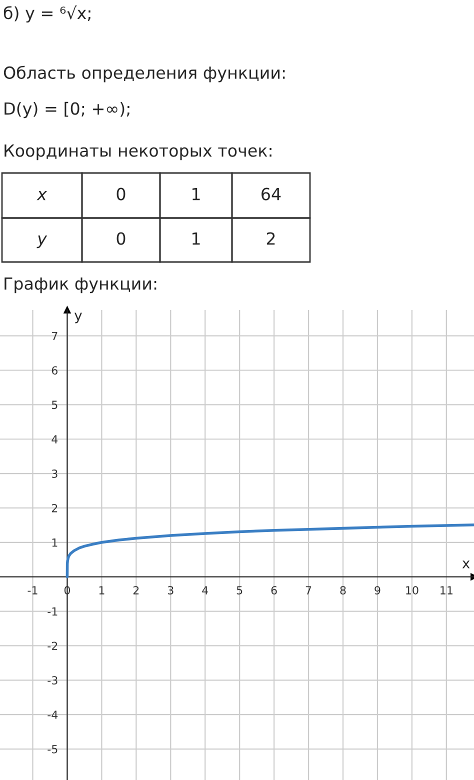  I want to click on x-tick-label: 8, so click(343, 590).